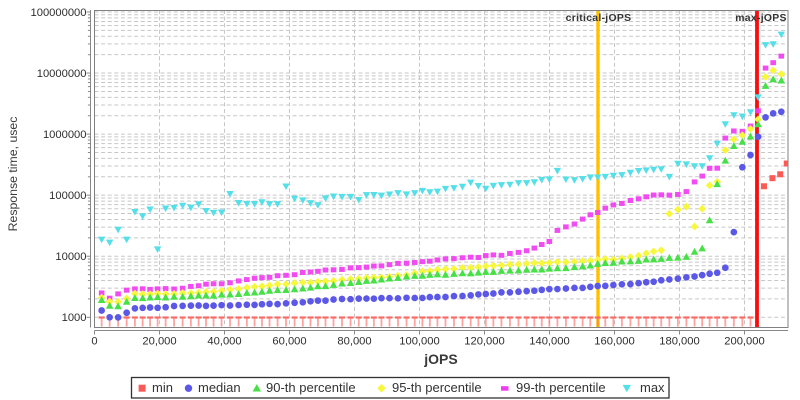 The height and width of the screenshot is (400, 800). I want to click on svg-text: 140,000, so click(549, 342).